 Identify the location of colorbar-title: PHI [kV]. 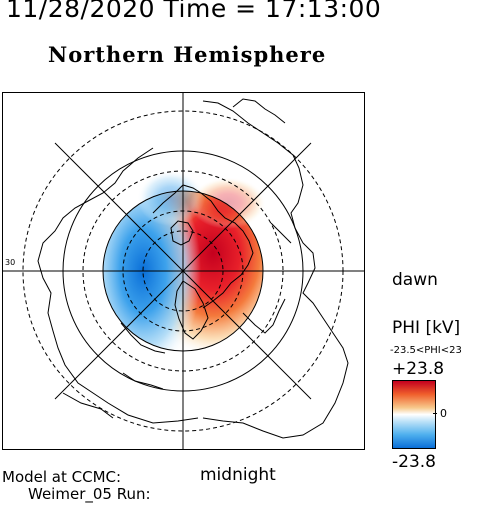
(426, 328).